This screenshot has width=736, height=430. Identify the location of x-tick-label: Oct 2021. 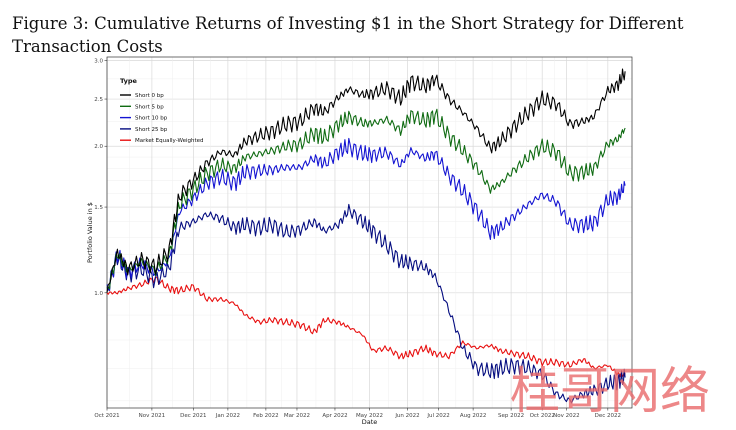
(106, 416).